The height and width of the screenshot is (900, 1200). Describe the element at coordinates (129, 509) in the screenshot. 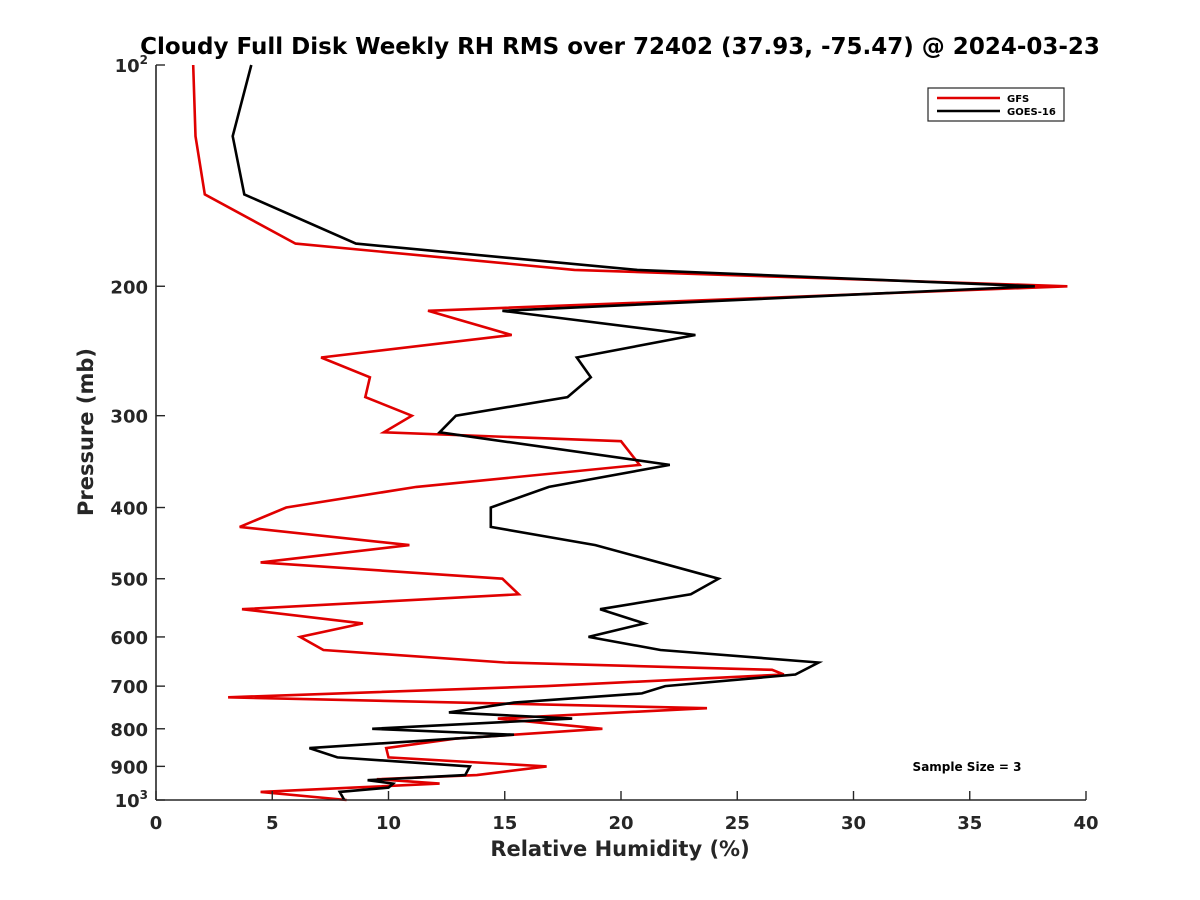

I see `y-tick-label: 400` at that location.